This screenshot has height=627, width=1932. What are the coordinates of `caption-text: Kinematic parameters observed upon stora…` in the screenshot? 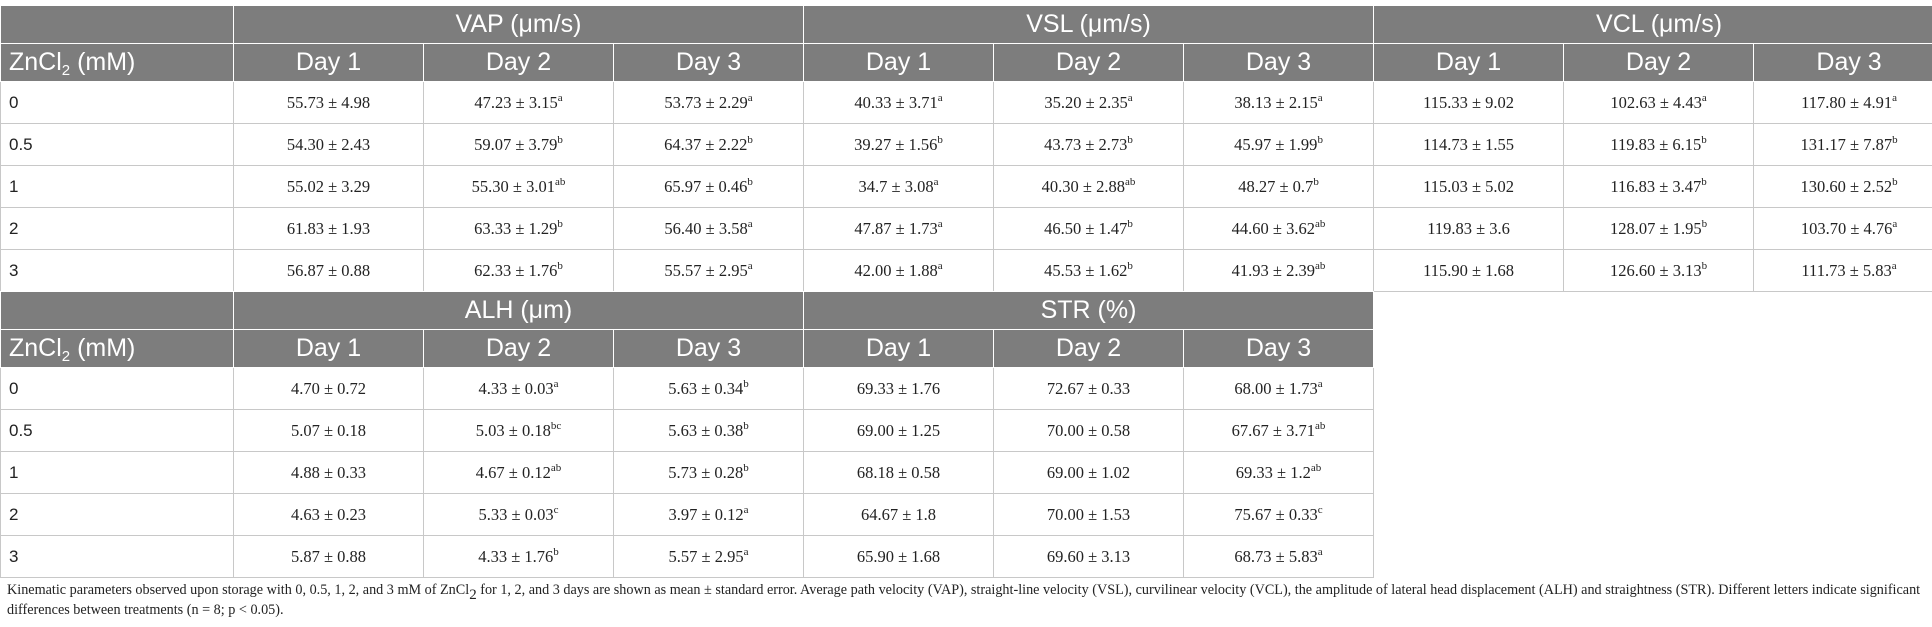 It's located at (964, 600).